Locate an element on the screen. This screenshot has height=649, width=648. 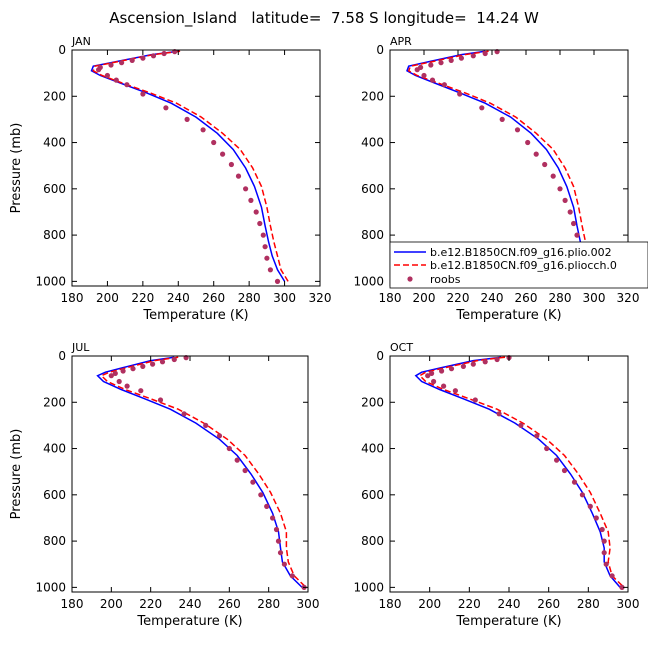
x-tick-label: 220 is located at coordinates (142, 298).